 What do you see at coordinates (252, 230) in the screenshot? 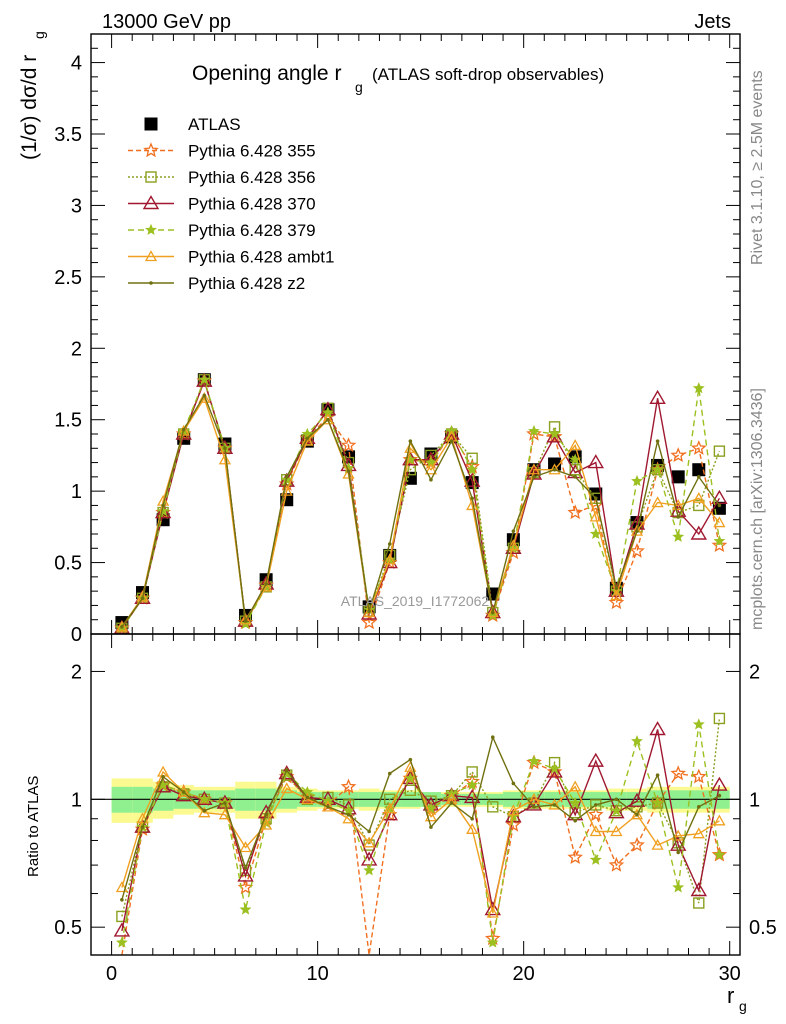
I see `legend-label-p379: Pythia 6.428 379` at bounding box center [252, 230].